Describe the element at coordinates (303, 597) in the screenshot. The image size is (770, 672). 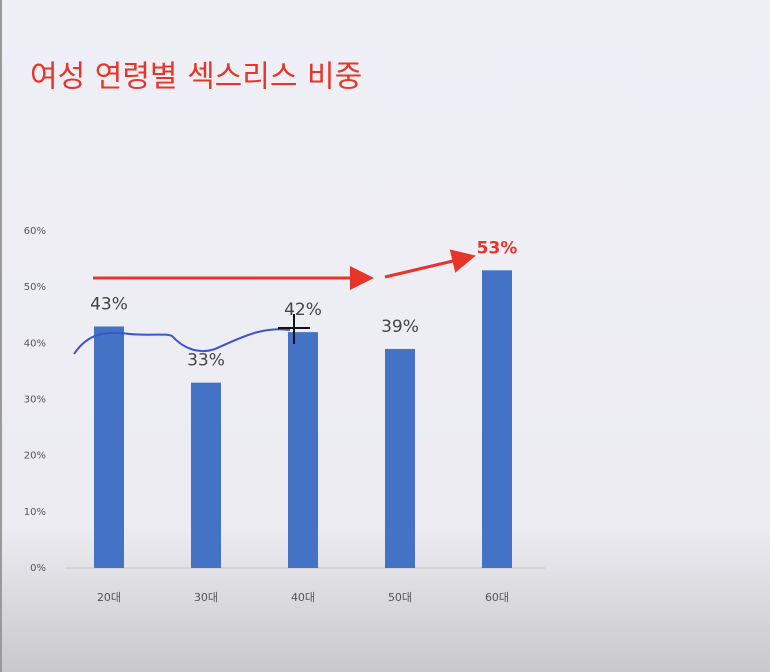
I see `x-tick-label: 40대` at that location.